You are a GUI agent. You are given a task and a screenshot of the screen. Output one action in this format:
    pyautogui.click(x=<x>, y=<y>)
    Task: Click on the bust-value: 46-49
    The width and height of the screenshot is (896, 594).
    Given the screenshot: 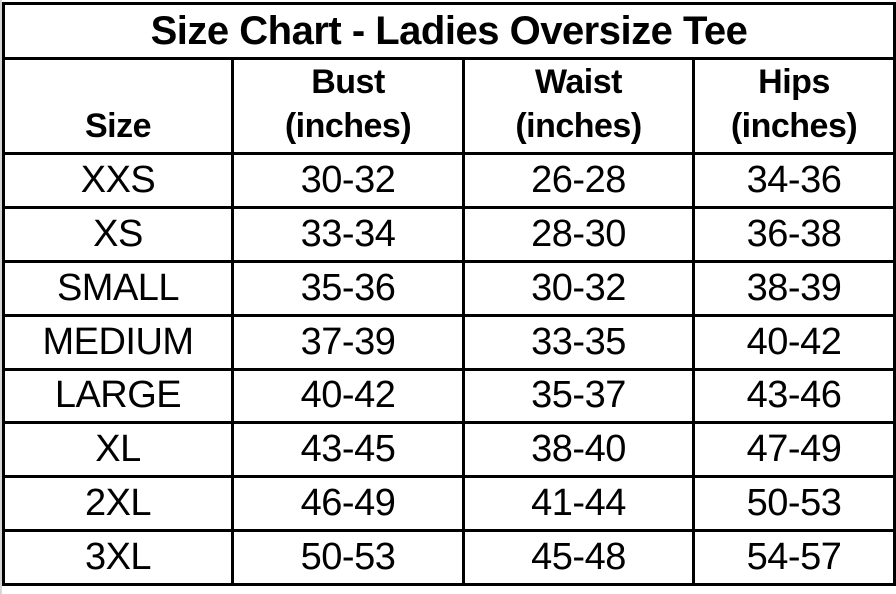 What is the action you would take?
    pyautogui.click(x=348, y=504)
    